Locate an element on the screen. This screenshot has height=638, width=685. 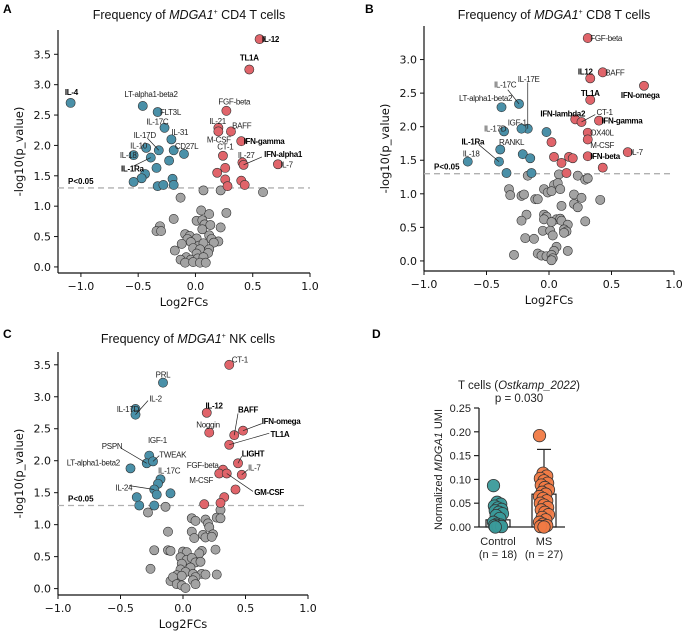
y-tick-label: 0.00 is located at coordinates (460, 528).